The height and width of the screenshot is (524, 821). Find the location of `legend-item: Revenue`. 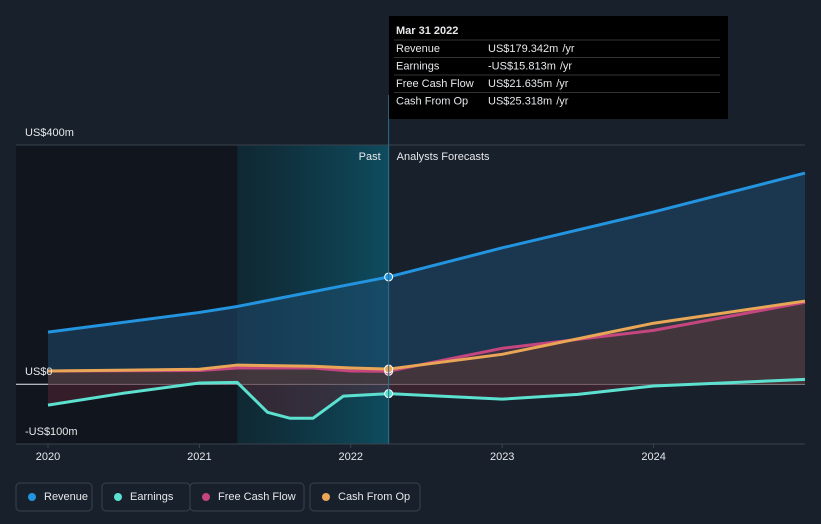

legend-item: Revenue is located at coordinates (54, 497).